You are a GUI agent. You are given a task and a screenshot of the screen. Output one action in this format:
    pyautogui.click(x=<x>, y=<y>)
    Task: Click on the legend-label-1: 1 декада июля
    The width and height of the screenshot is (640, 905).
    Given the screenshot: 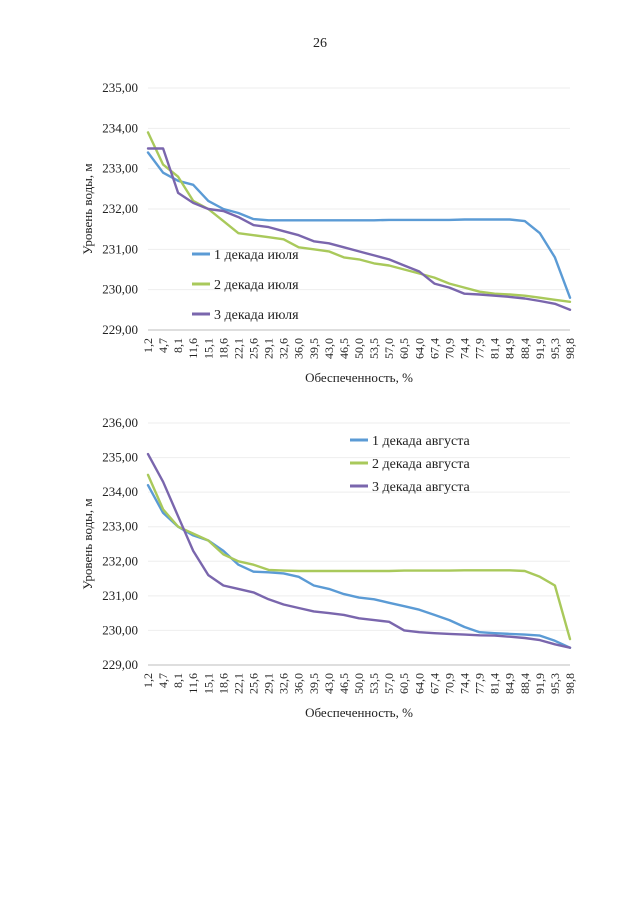 What is the action you would take?
    pyautogui.click(x=256, y=255)
    